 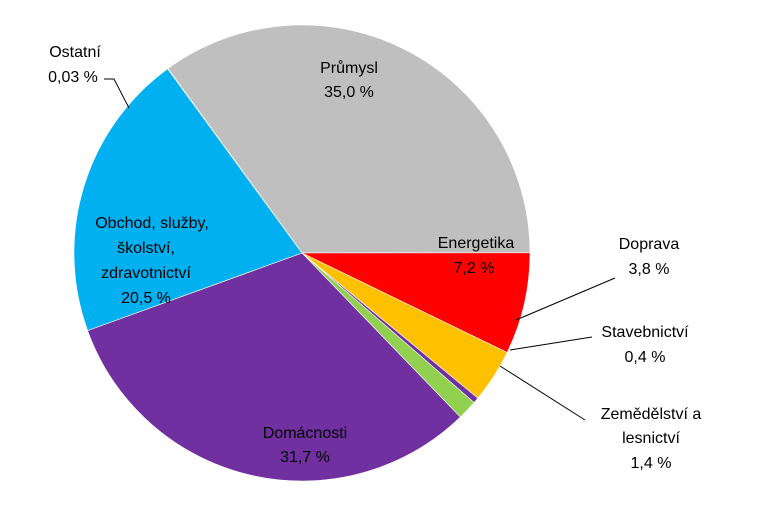 I want to click on slice-label-energetika-name: Energetika, so click(x=476, y=243).